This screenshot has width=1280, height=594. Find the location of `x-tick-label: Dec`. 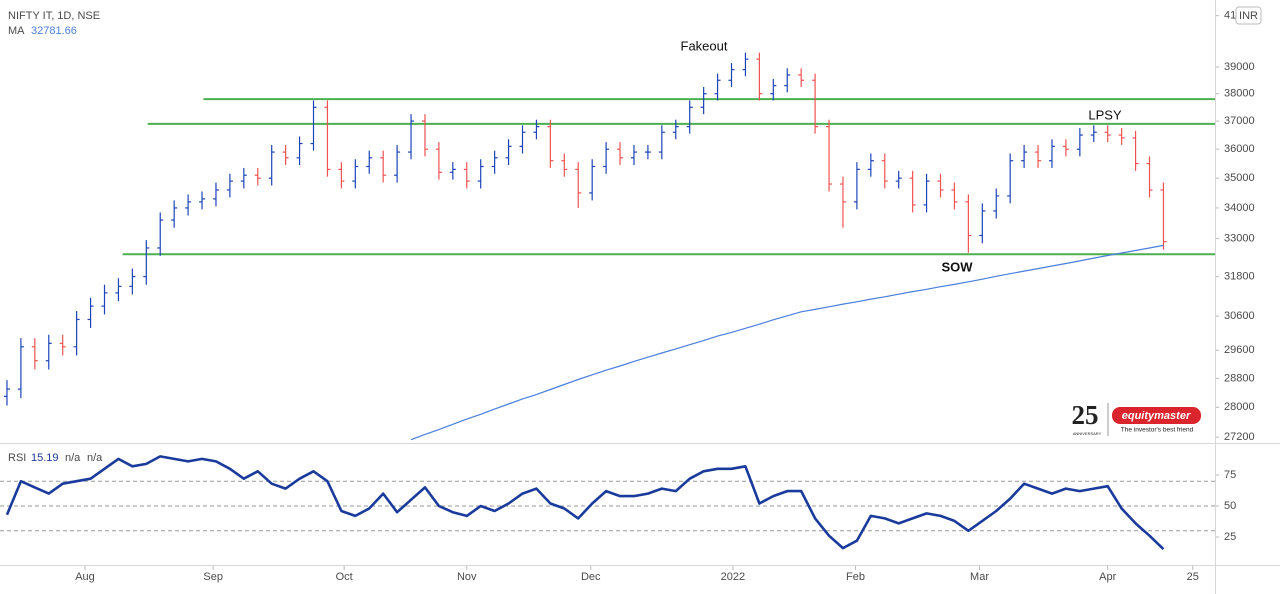

x-tick-label: Dec is located at coordinates (591, 577).